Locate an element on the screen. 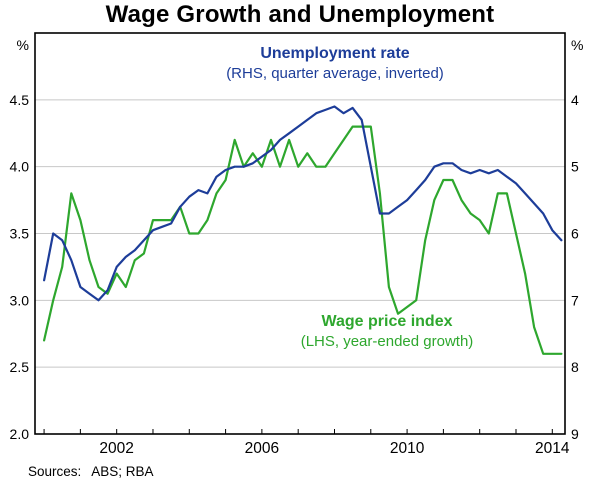  source-note-label: Sources: is located at coordinates (55, 471).